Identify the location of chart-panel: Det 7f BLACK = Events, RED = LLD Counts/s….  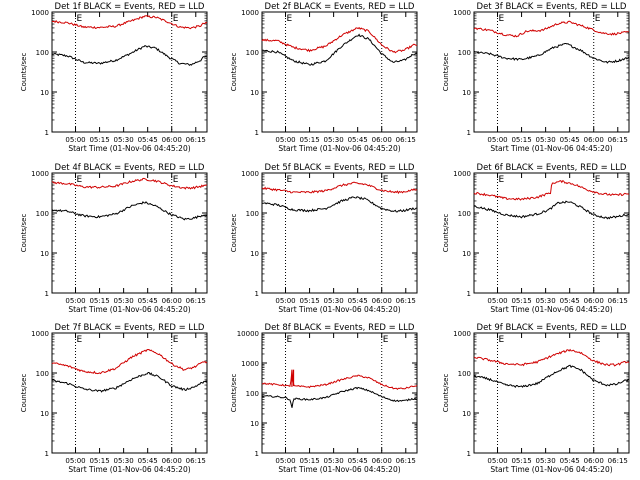
(114, 398).